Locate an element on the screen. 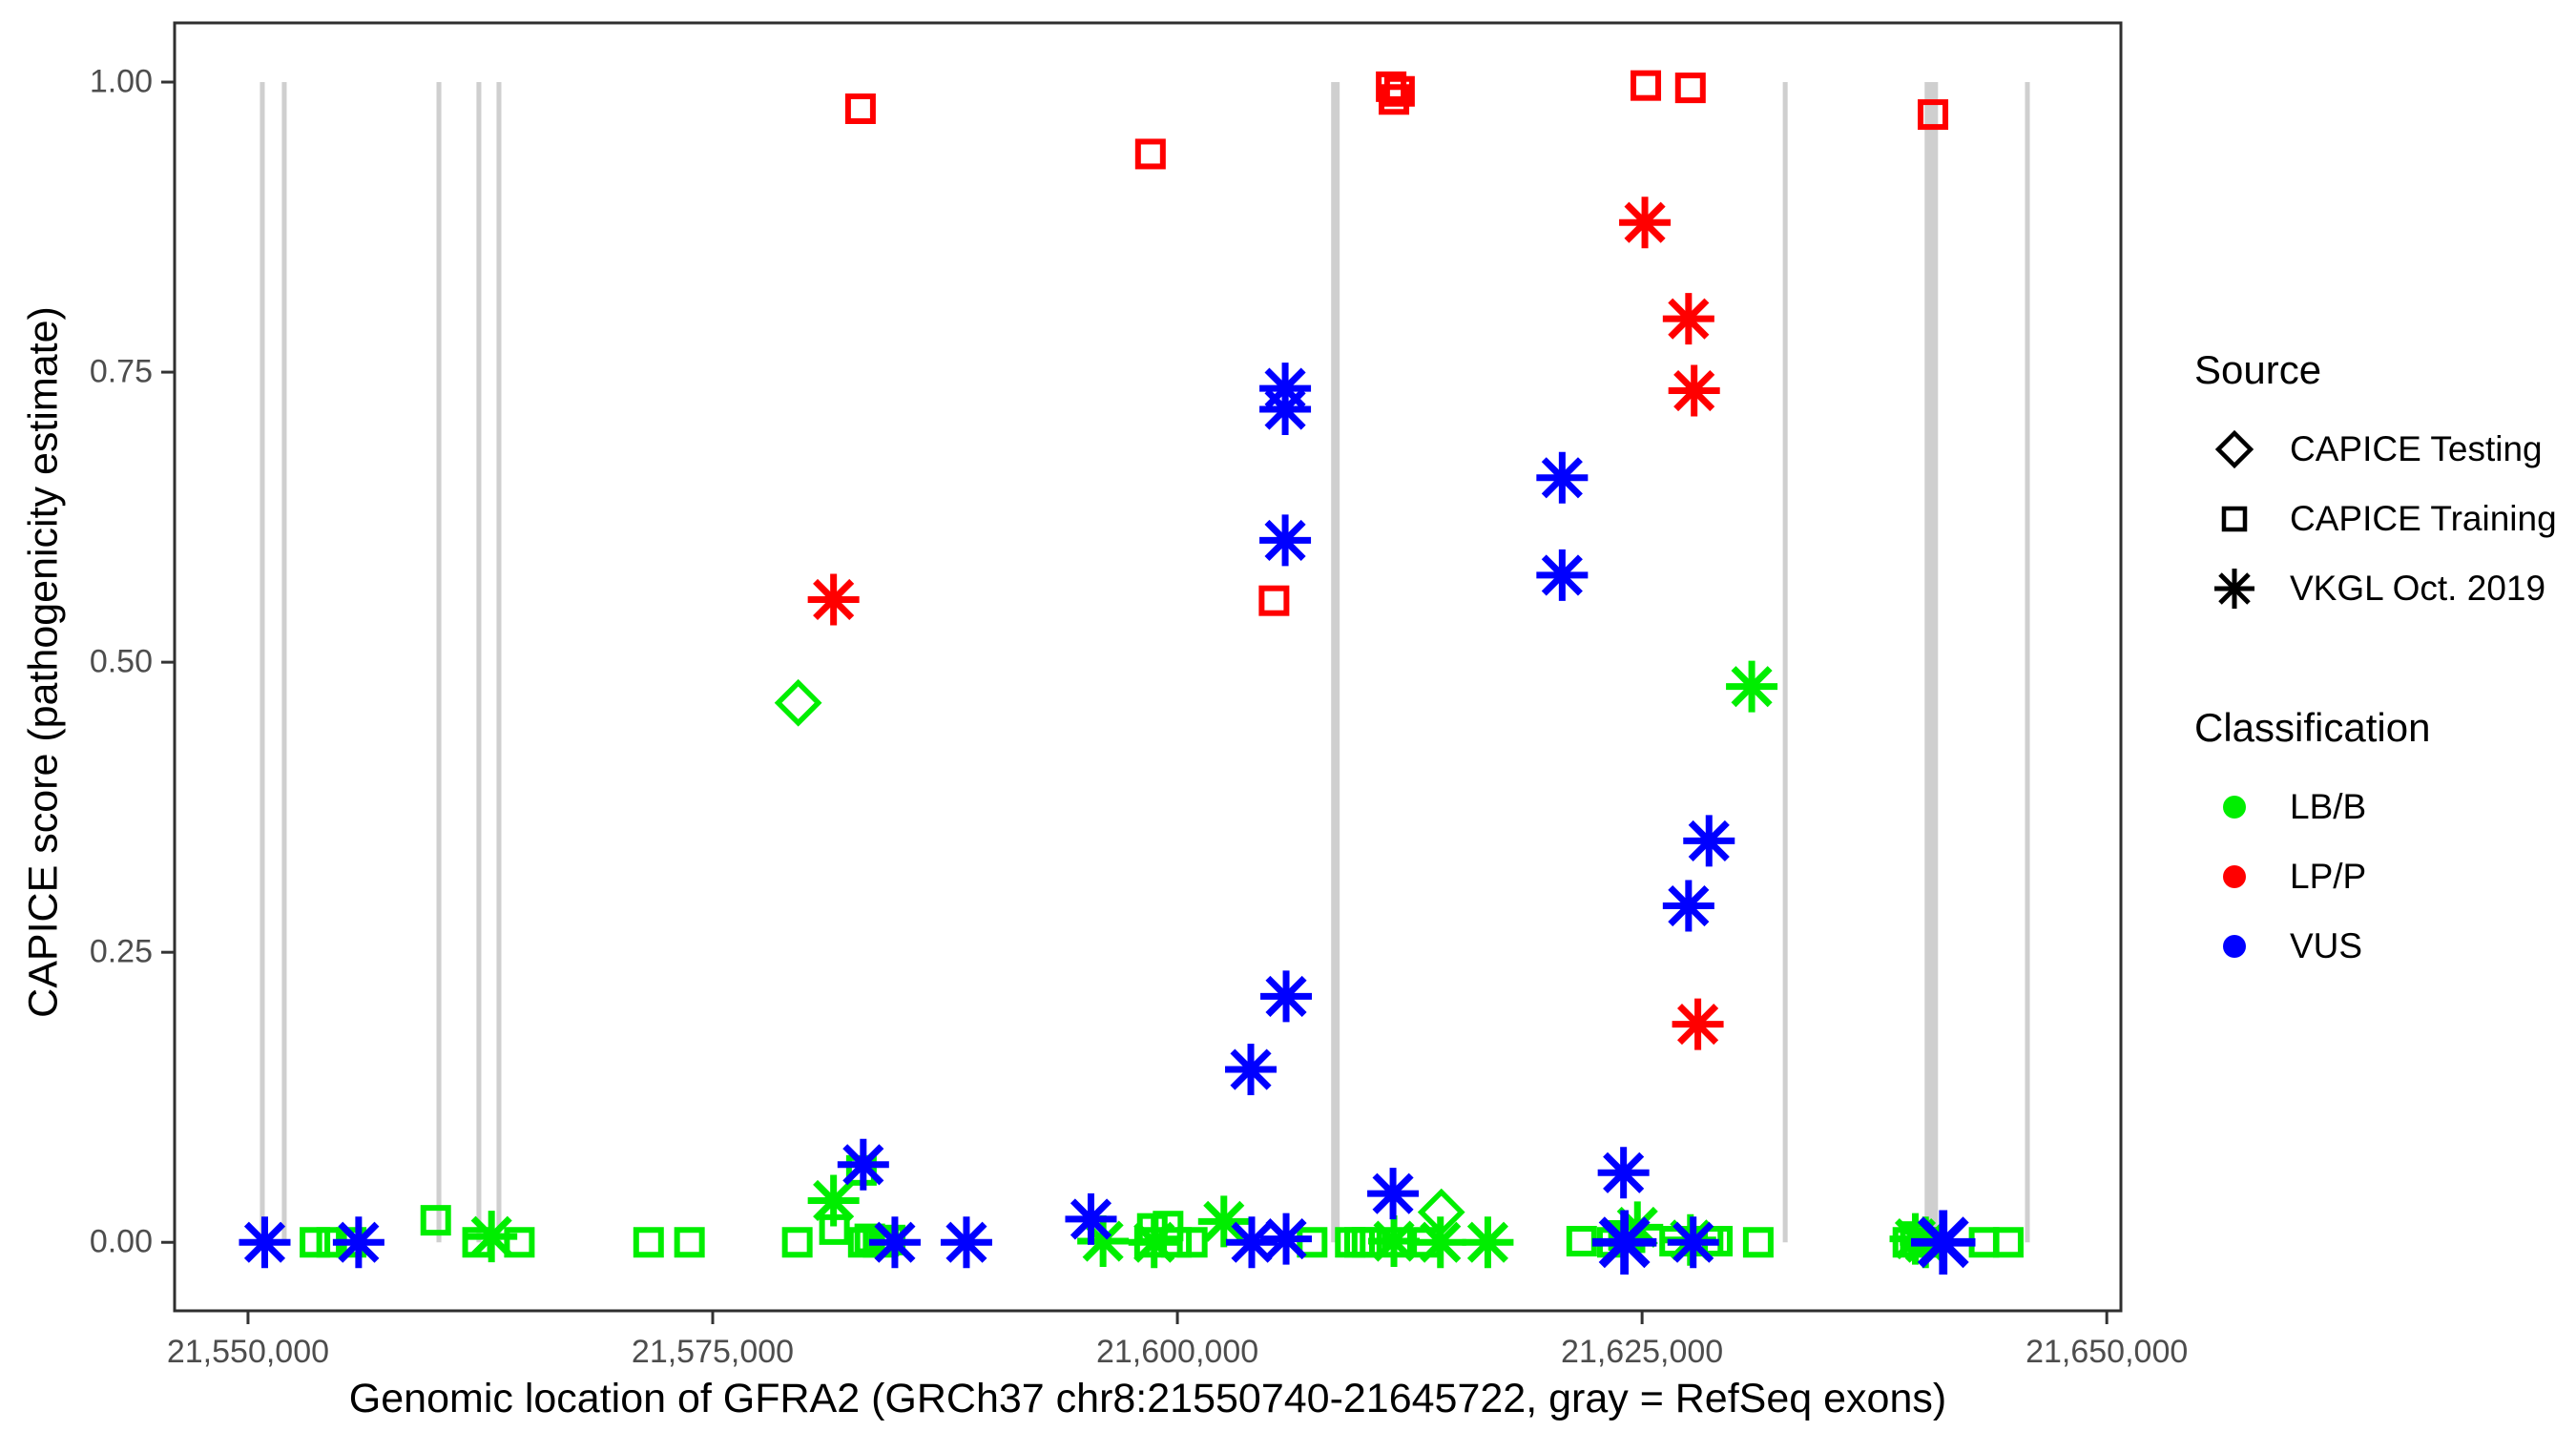 The image size is (2576, 1431). x-tick-label: 21,550,000 is located at coordinates (248, 1352).